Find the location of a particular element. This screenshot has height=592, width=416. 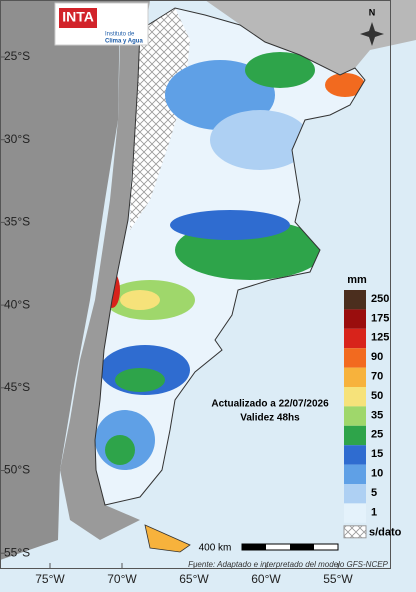

legend-label: 1 is located at coordinates (374, 512).